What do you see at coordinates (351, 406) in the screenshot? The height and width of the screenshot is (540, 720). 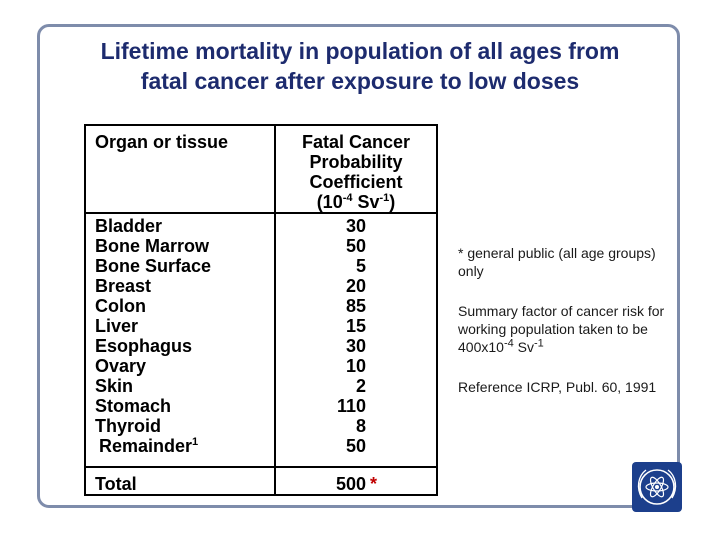 I see `coefficient-value: 110` at bounding box center [351, 406].